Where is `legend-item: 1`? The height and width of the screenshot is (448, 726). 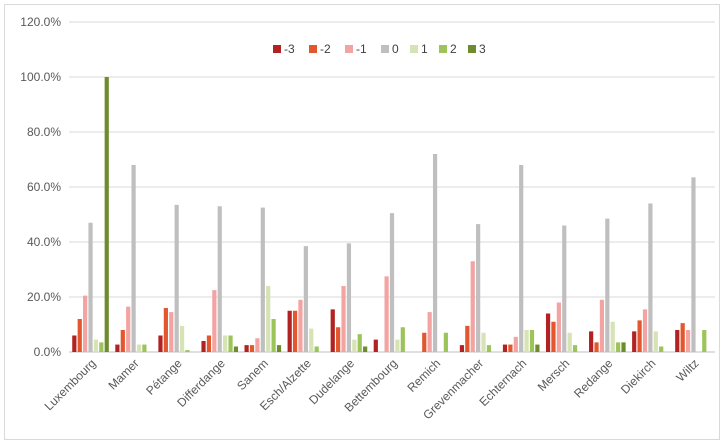 legend-item: 1 is located at coordinates (419, 49).